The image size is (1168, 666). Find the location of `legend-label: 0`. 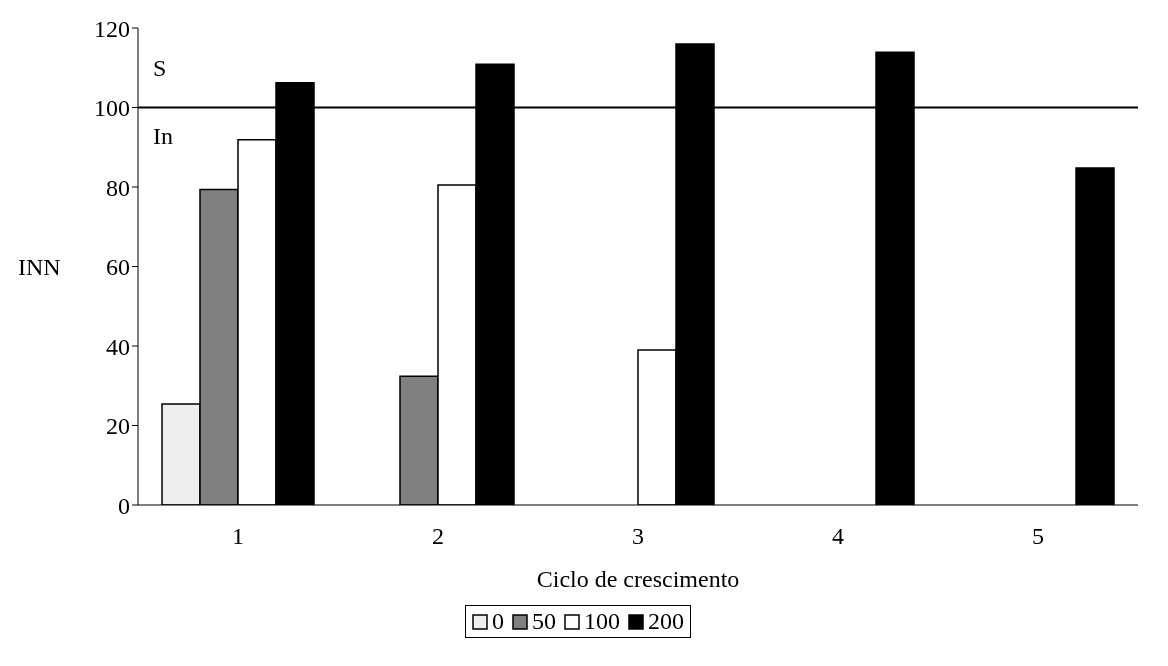

legend-label: 0 is located at coordinates (497, 621).